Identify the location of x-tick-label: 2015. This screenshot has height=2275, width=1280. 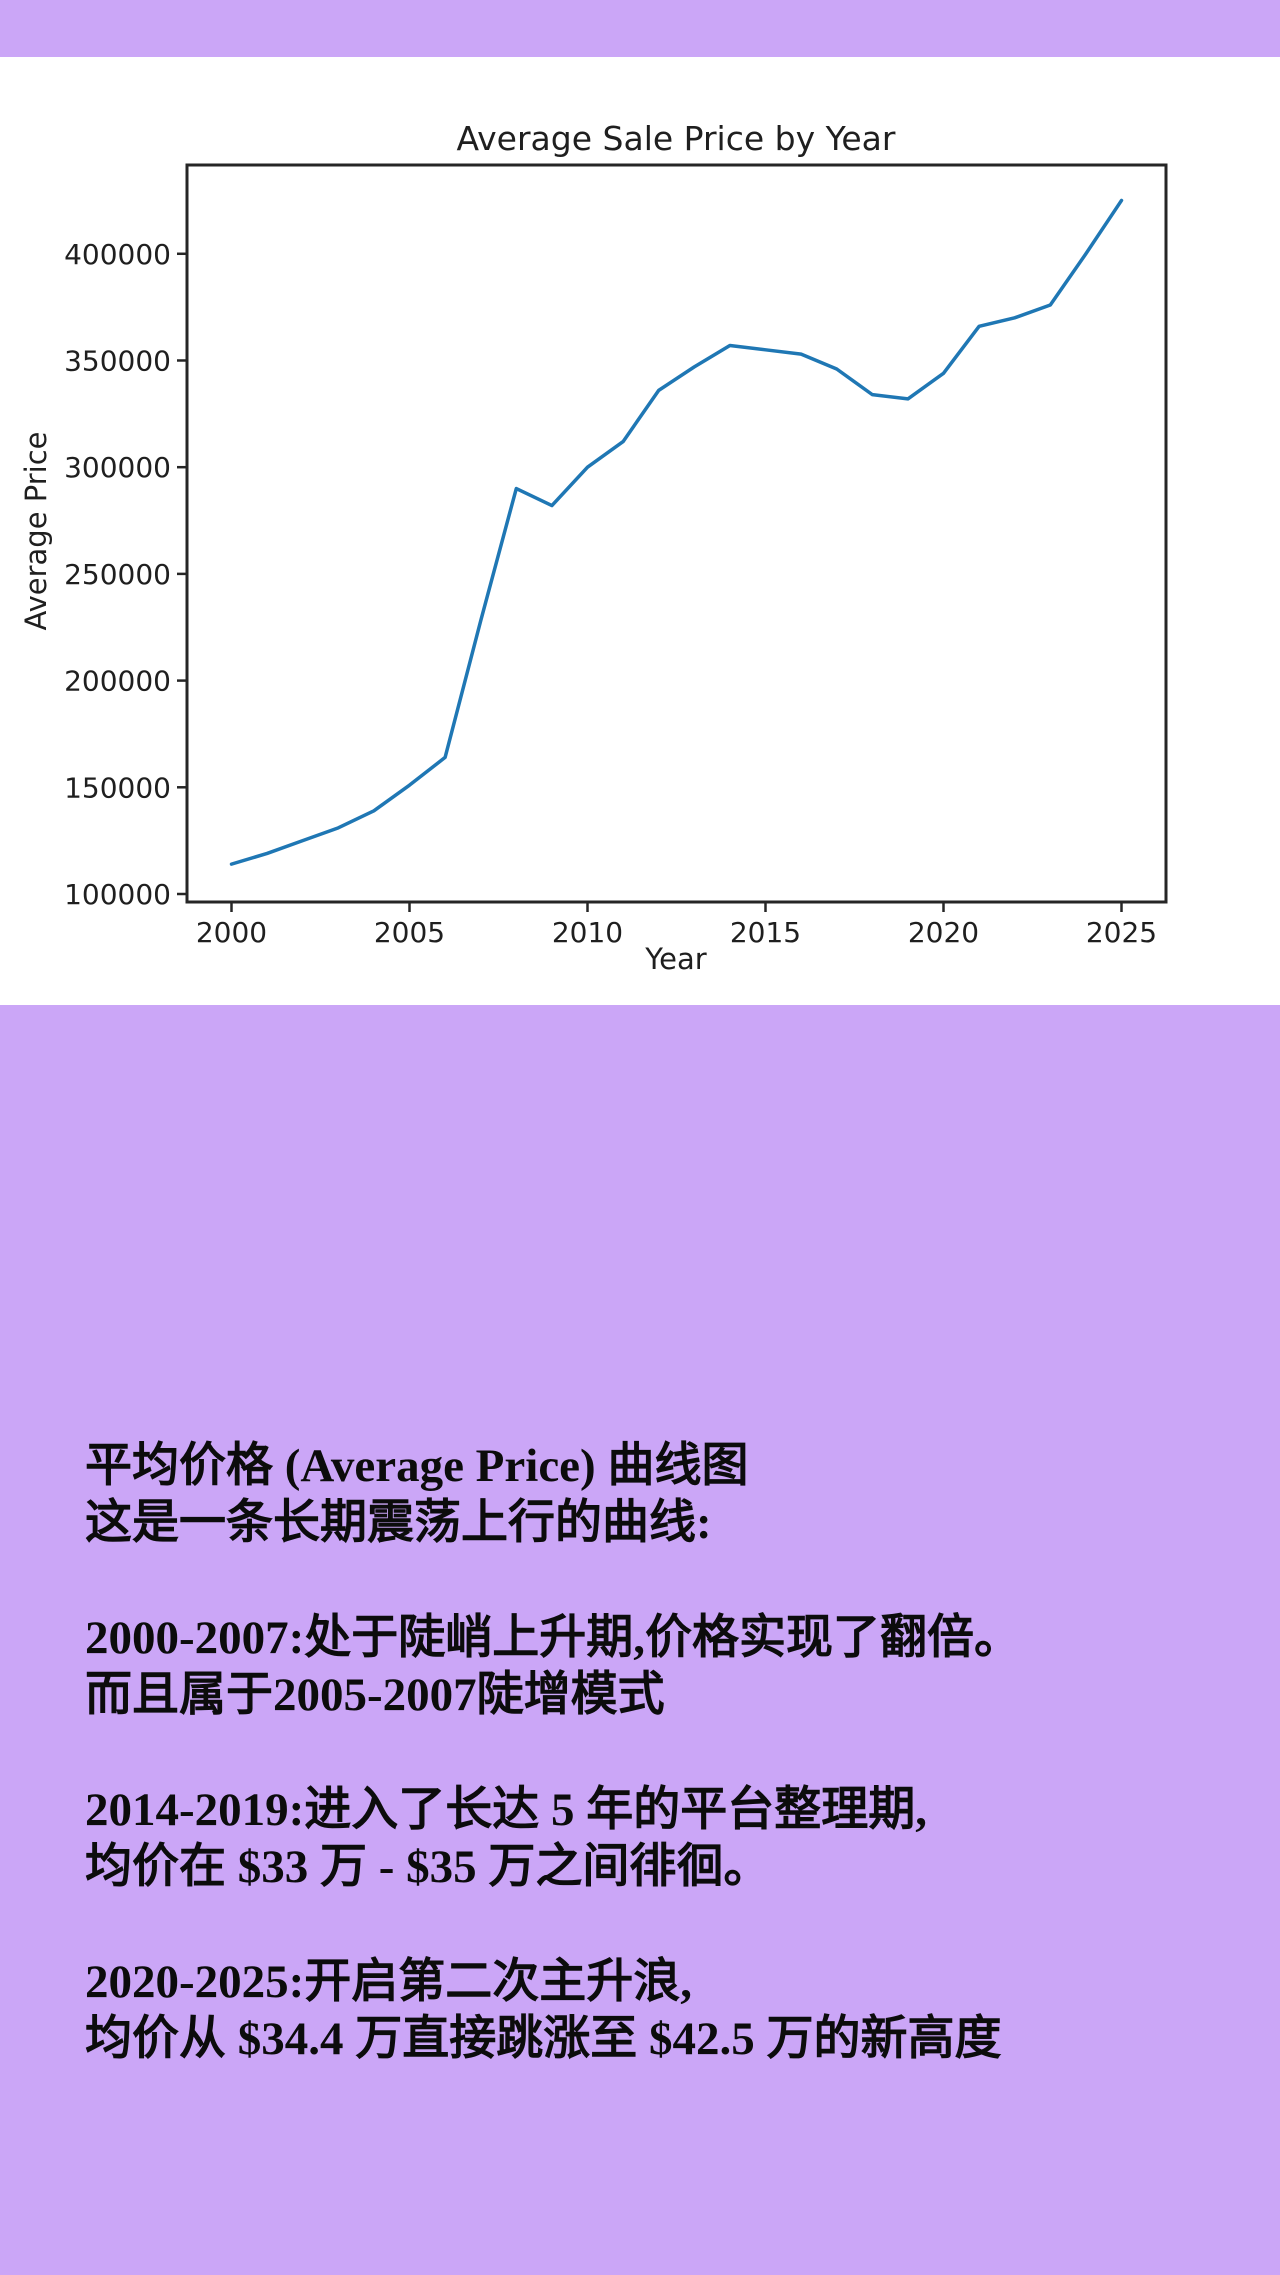
(765, 932).